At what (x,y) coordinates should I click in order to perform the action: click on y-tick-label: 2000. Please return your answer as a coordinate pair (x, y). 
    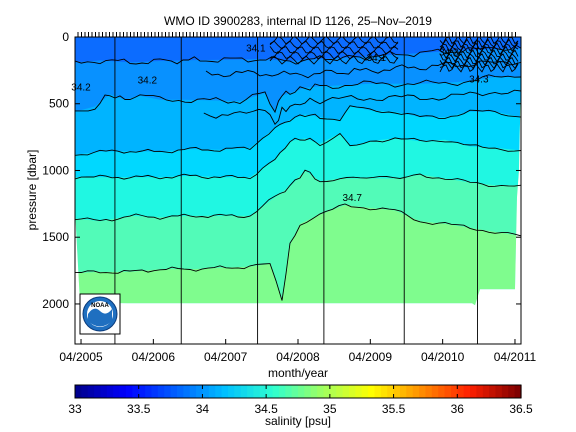
    Looking at the image, I should click on (55, 304).